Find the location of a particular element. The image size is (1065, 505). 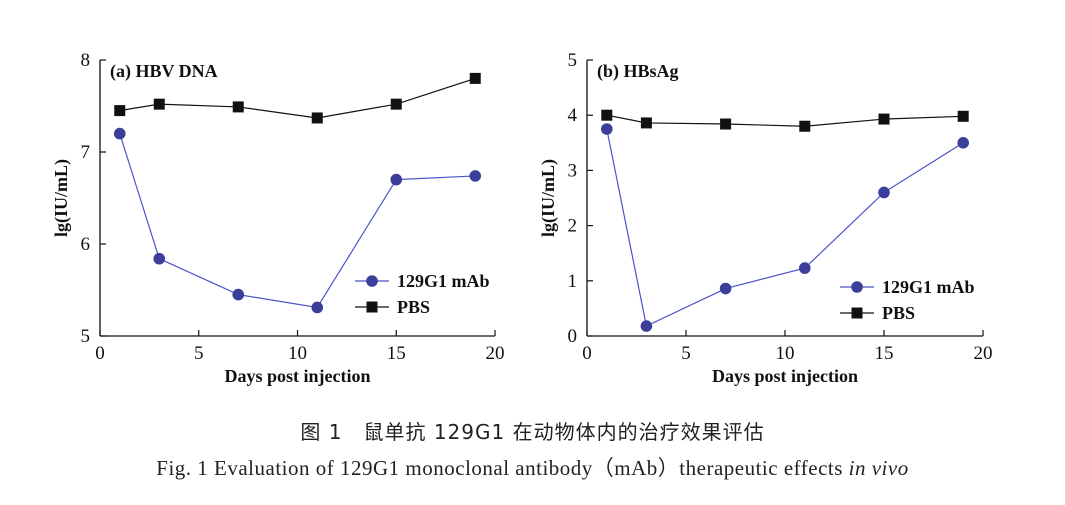

y-tick-label: 2 is located at coordinates (573, 226).